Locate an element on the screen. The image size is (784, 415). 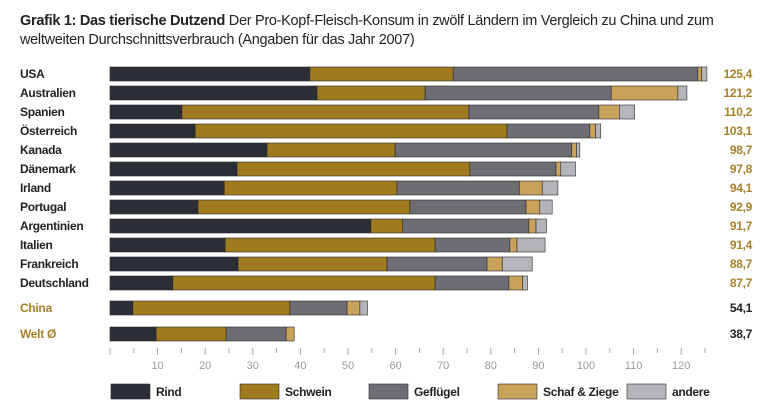
category-label: Kanada is located at coordinates (41, 150).